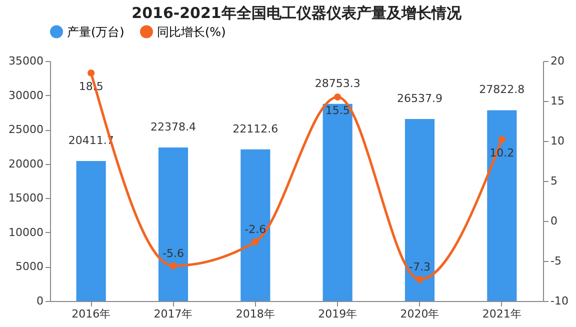 This screenshot has height=327, width=576. What do you see at coordinates (173, 253) in the screenshot?
I see `data-label: -5.6` at bounding box center [173, 253].